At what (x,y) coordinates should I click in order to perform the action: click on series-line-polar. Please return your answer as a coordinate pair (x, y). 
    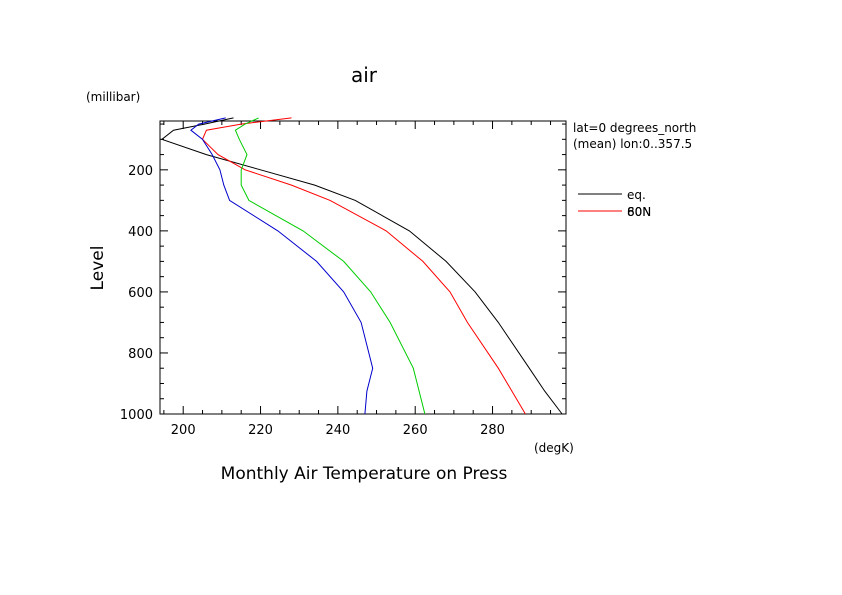
    Looking at the image, I should click on (330, 266).